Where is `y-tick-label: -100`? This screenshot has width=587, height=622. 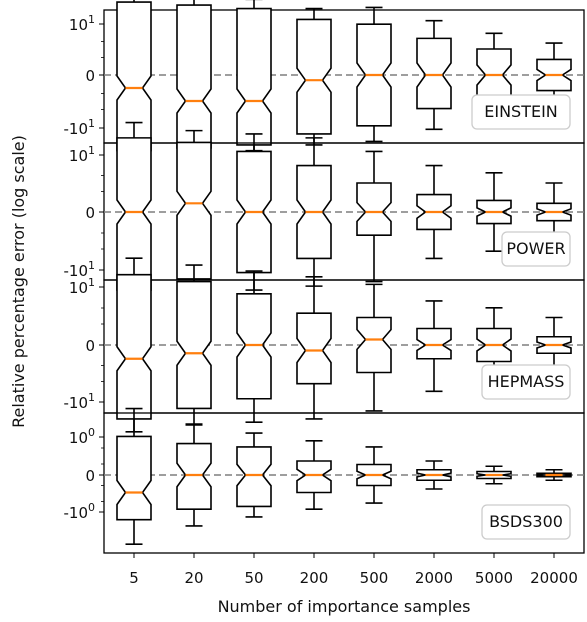 y-tick-label: -100 is located at coordinates (80, 511).